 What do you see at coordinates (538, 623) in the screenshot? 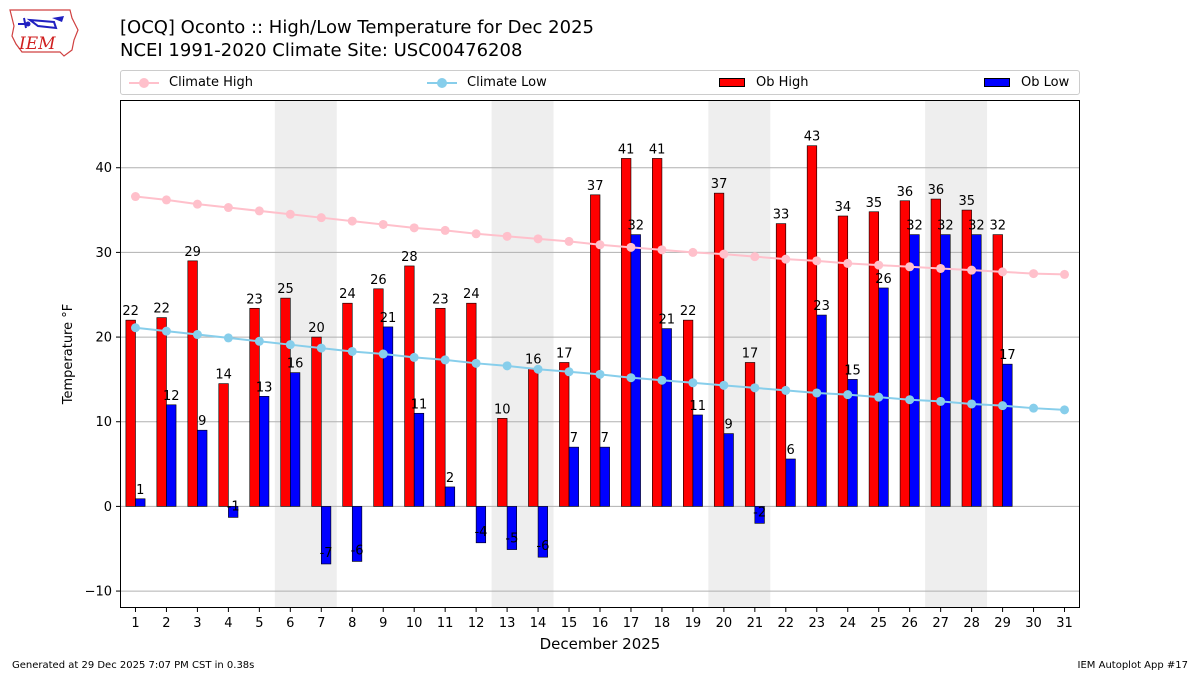
I see `x-tick-label-14: 14` at bounding box center [538, 623].